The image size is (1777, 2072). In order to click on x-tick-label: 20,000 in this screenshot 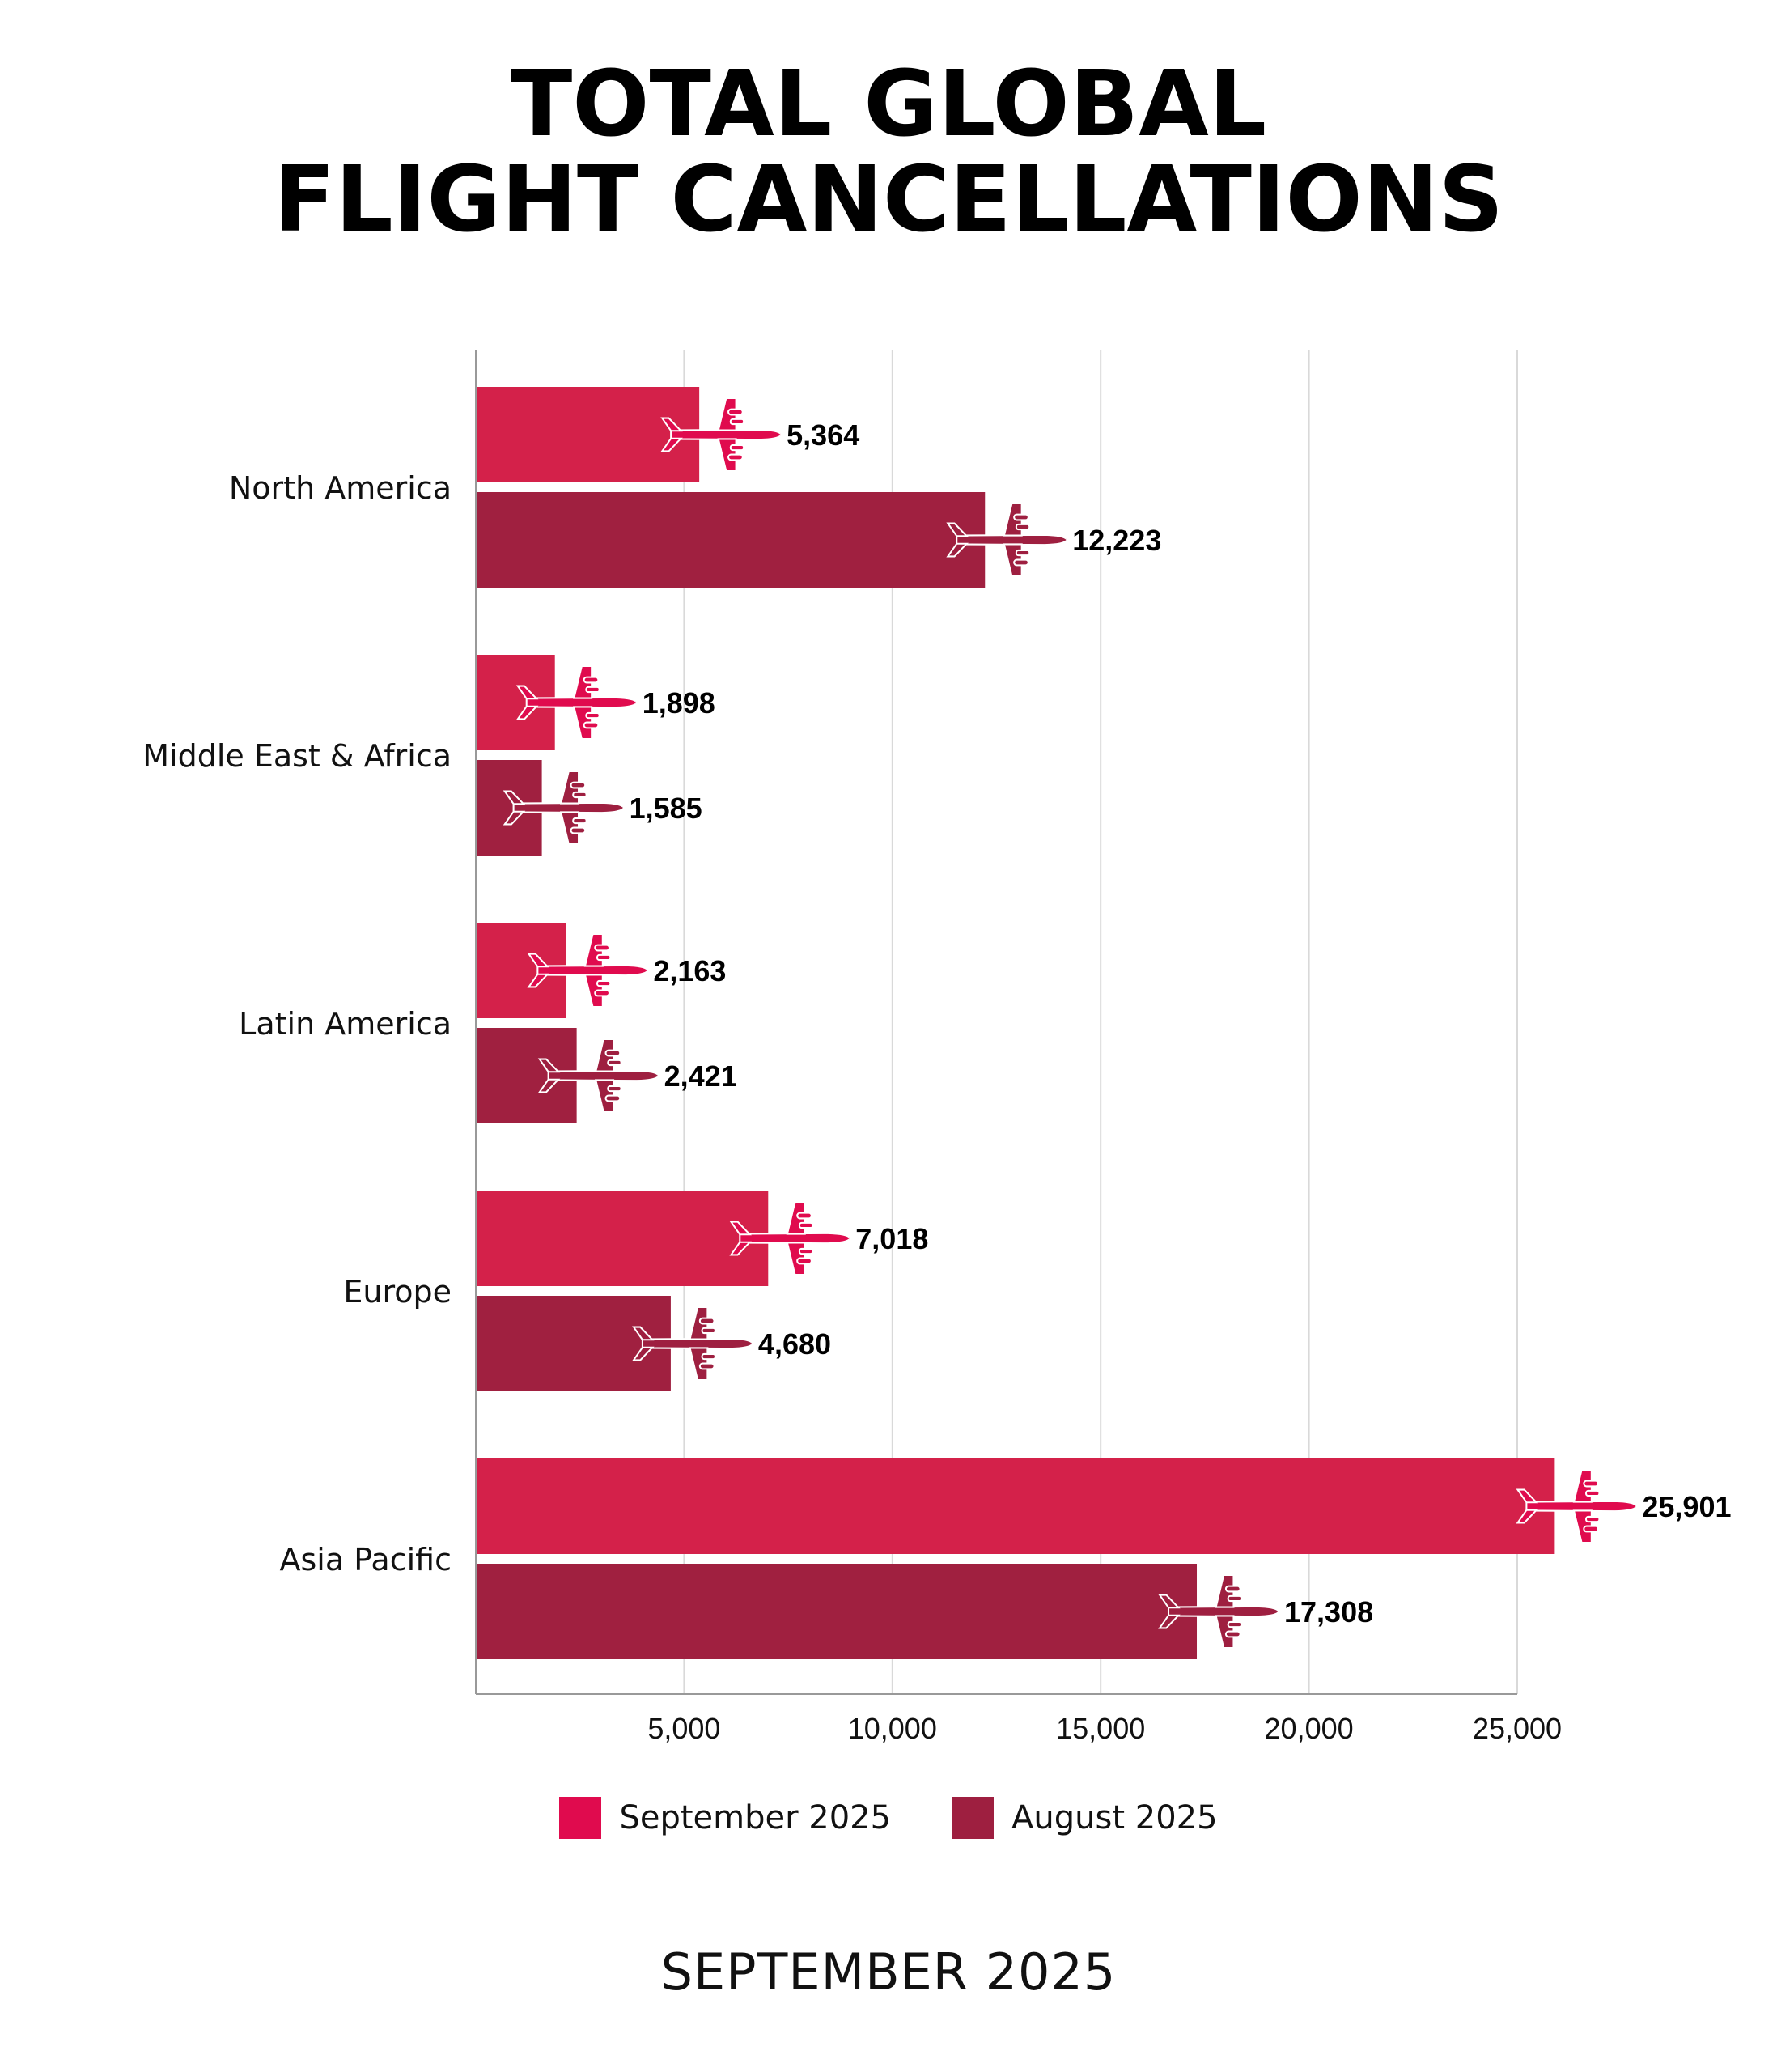, I will do `click(1309, 1728)`.